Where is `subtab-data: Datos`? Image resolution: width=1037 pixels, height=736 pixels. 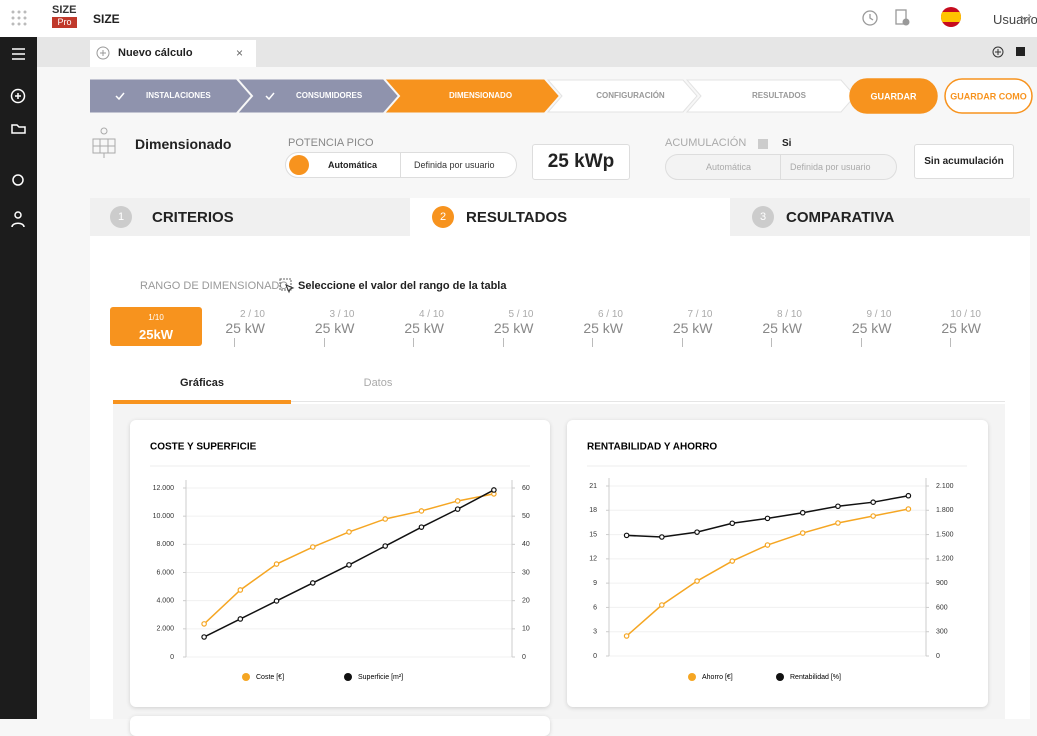 subtab-data: Datos is located at coordinates (378, 383).